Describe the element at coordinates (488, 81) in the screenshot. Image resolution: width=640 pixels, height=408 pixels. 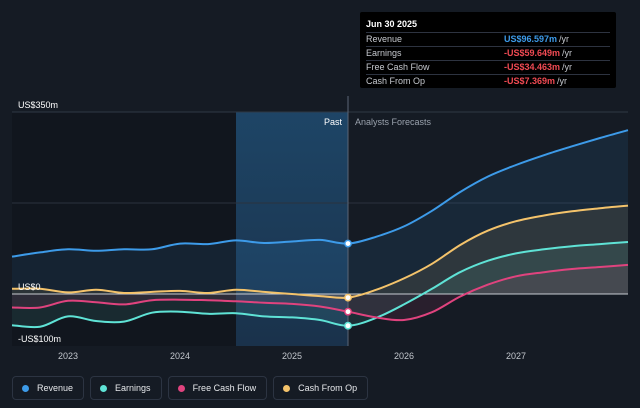
I see `tooltip-row-cash-from-op: Cash From Op -US$7.369m /yr` at that location.